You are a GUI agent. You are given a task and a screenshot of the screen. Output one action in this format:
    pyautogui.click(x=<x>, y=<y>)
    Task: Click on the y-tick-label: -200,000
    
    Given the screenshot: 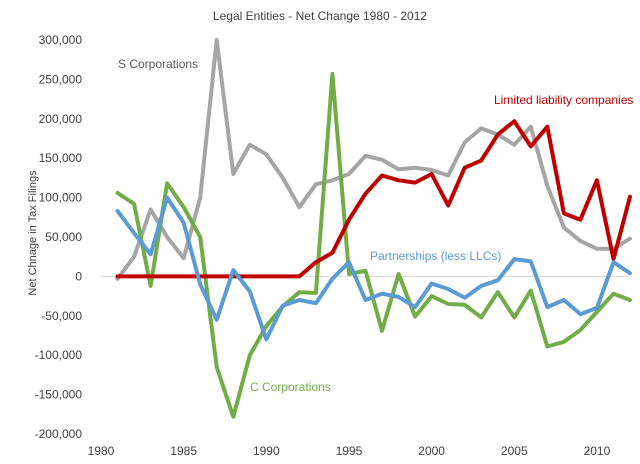 What is the action you would take?
    pyautogui.click(x=59, y=434)
    